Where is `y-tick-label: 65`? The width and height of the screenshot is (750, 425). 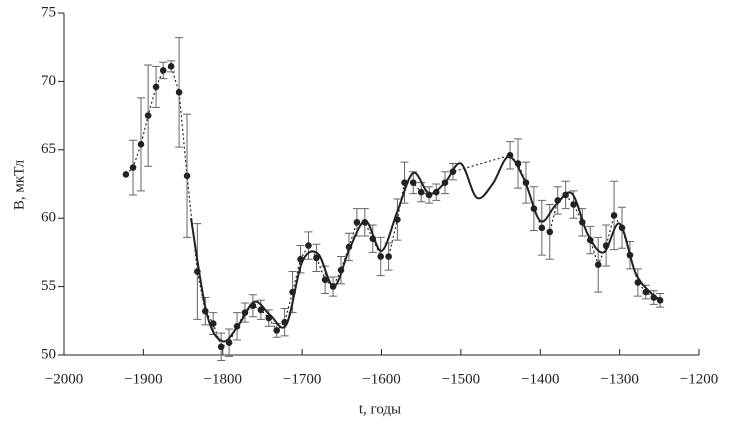
y-tick-label: 65 is located at coordinates (48, 149).